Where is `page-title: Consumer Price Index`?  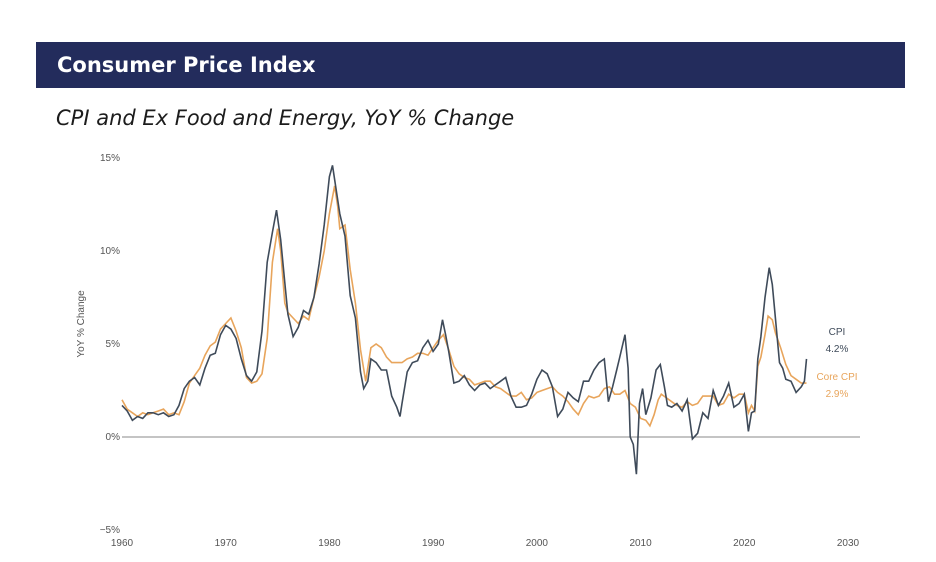 page-title: Consumer Price Index is located at coordinates (186, 65).